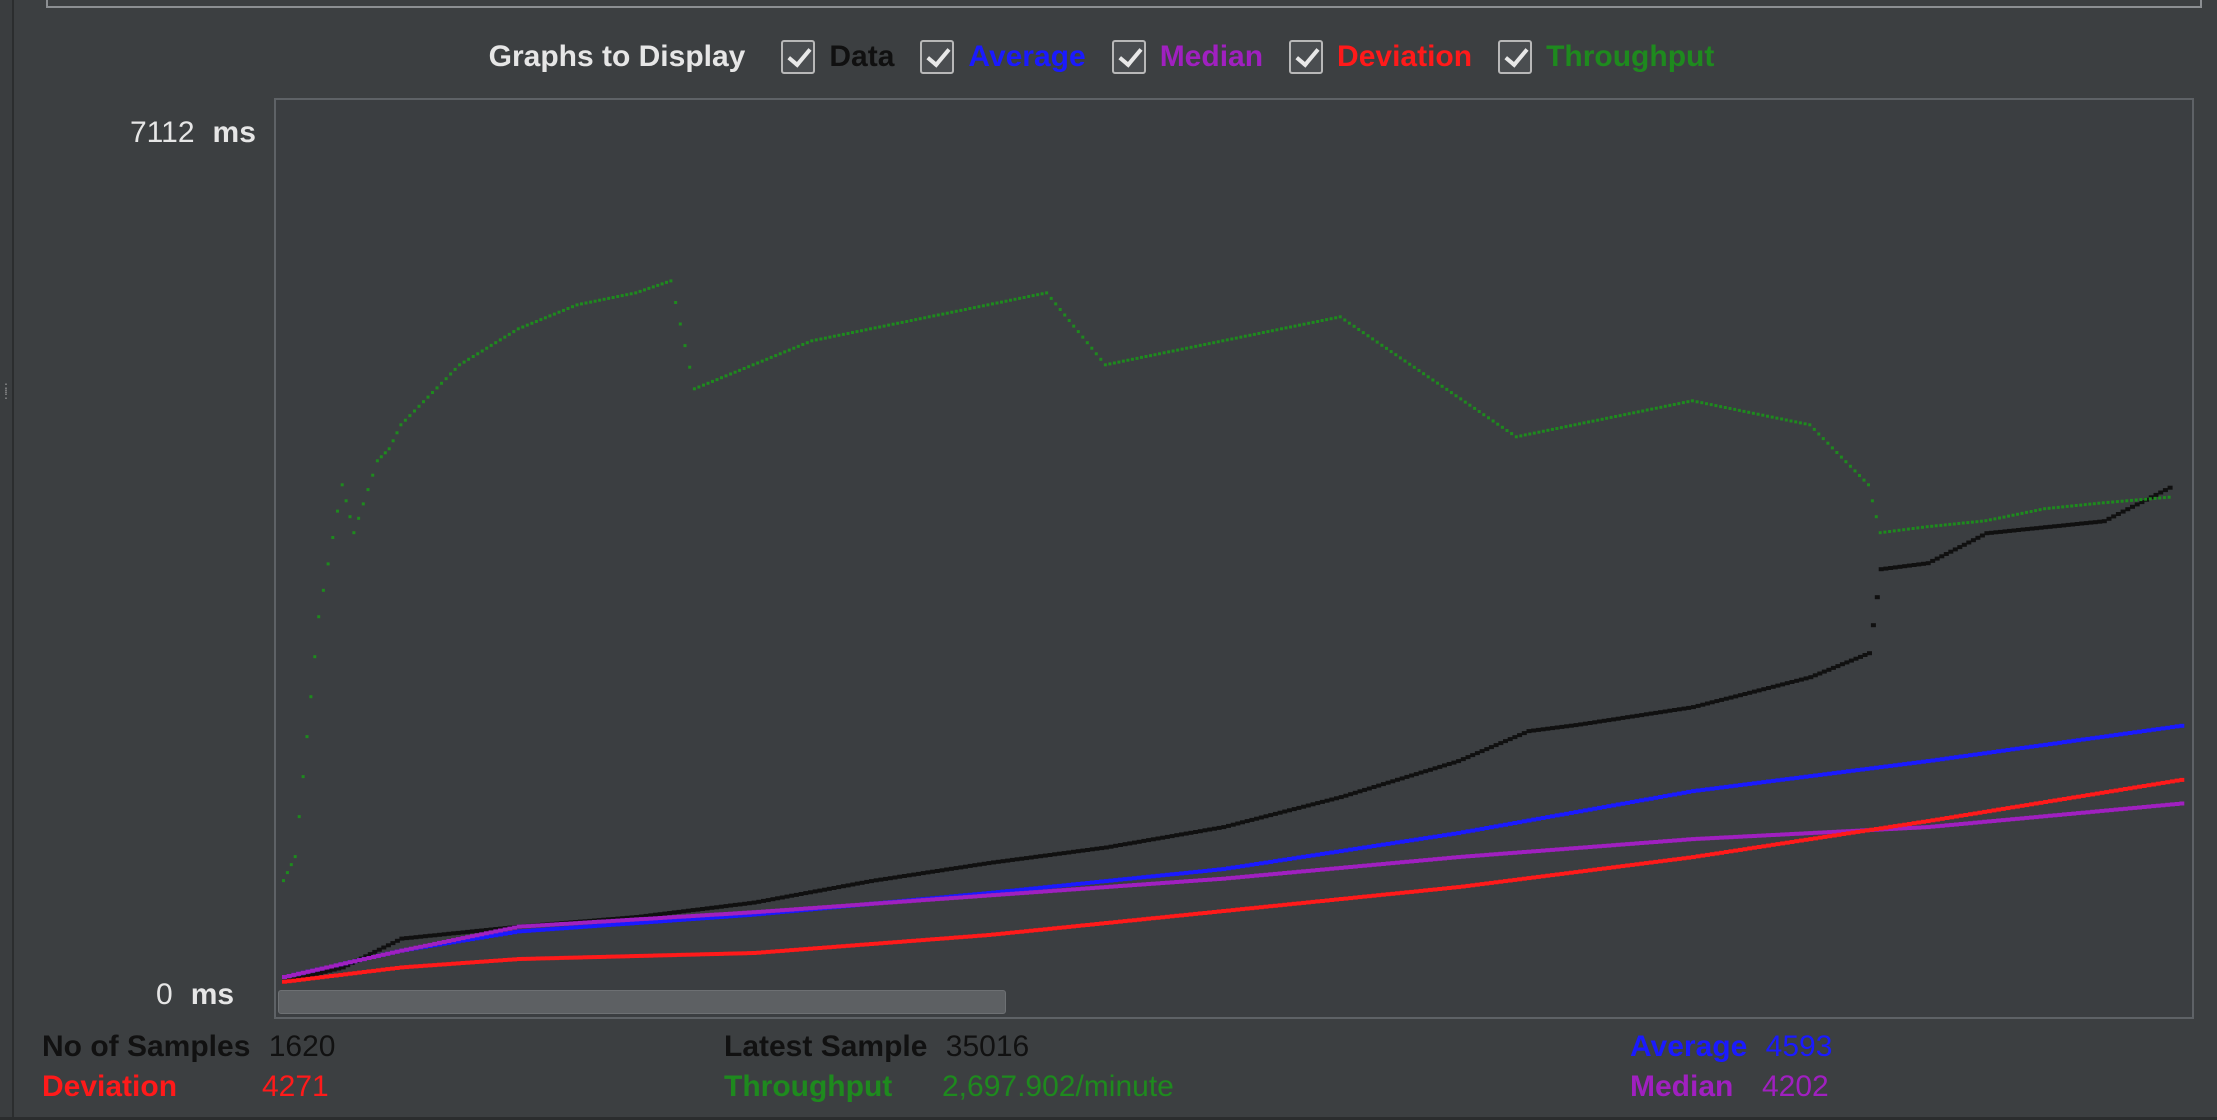 This screenshot has height=1120, width=2217. I want to click on checkbox-data, so click(798, 57).